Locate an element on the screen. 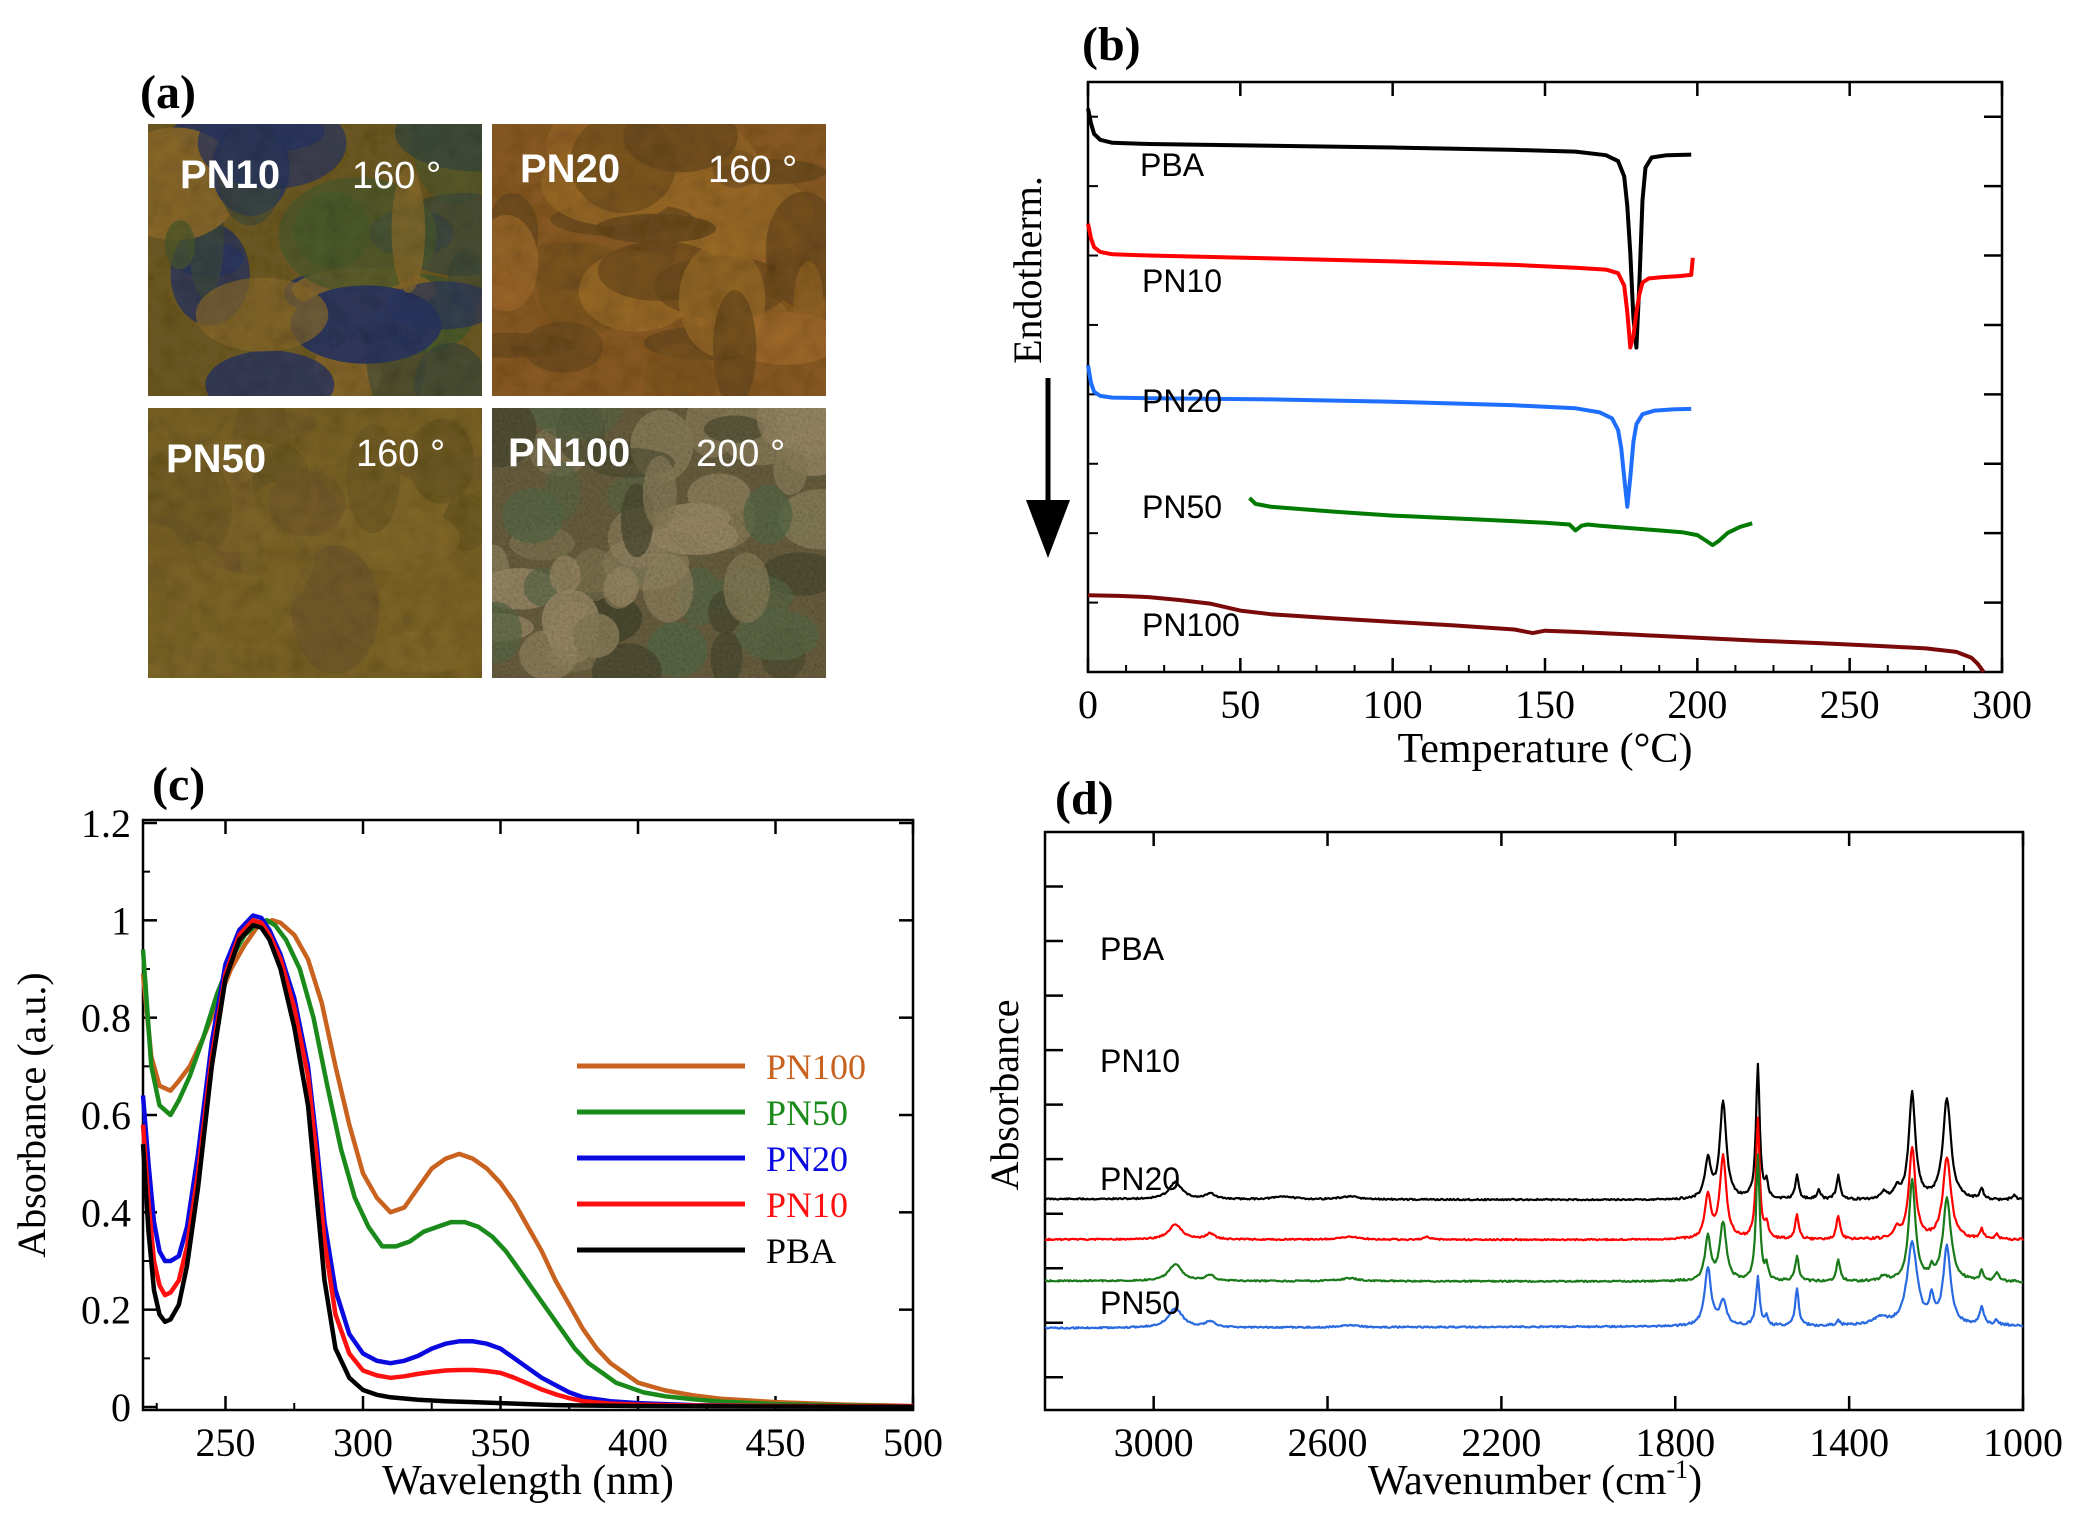 This screenshot has width=2084, height=1516. panel-d-ylabel: Absorbance is located at coordinates (1004, 1094).